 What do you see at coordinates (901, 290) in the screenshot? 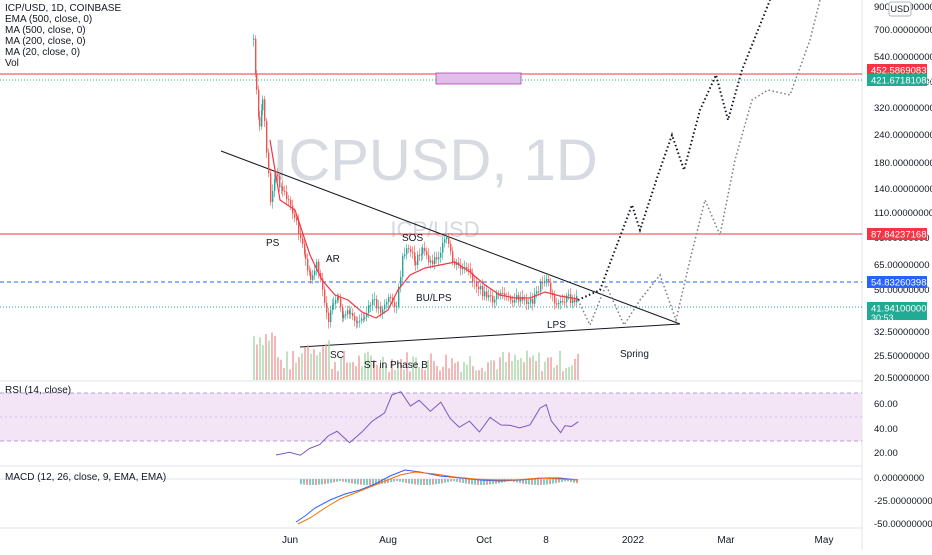
I see `price-tick-label: 50.00000000` at bounding box center [901, 290].